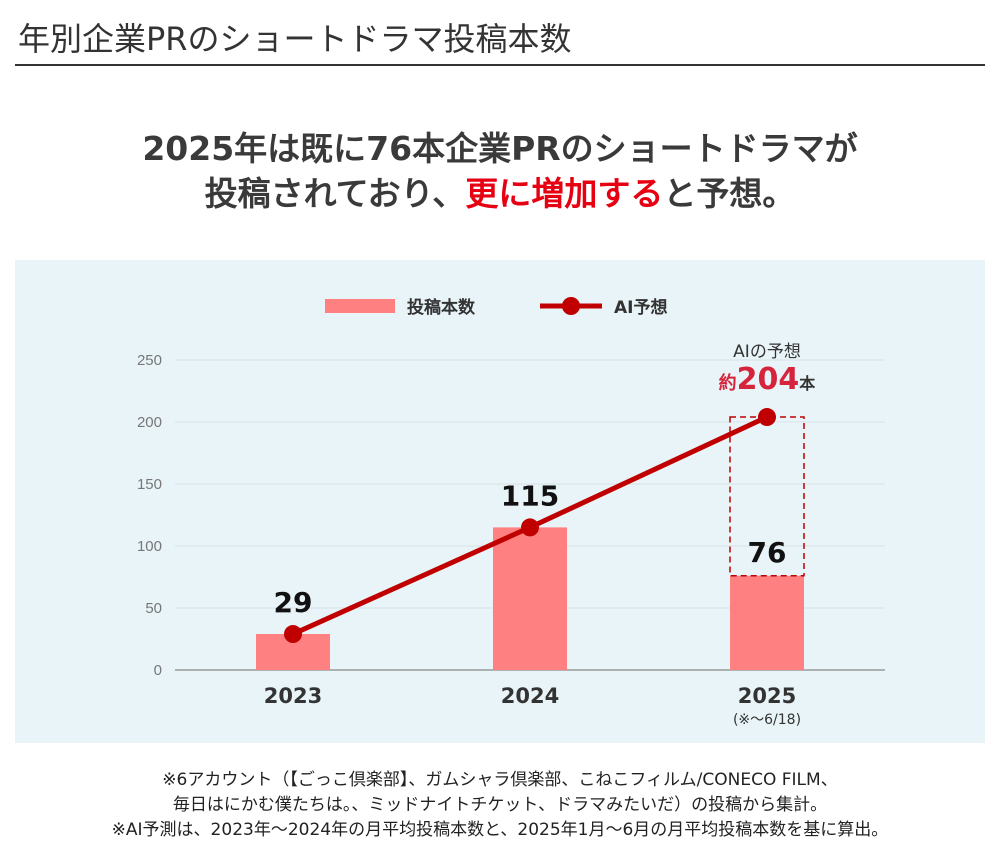  Describe the element at coordinates (500, 148) in the screenshot. I see `headline-line1: 2025年は既に76本企業PRのショートドラマが` at that location.